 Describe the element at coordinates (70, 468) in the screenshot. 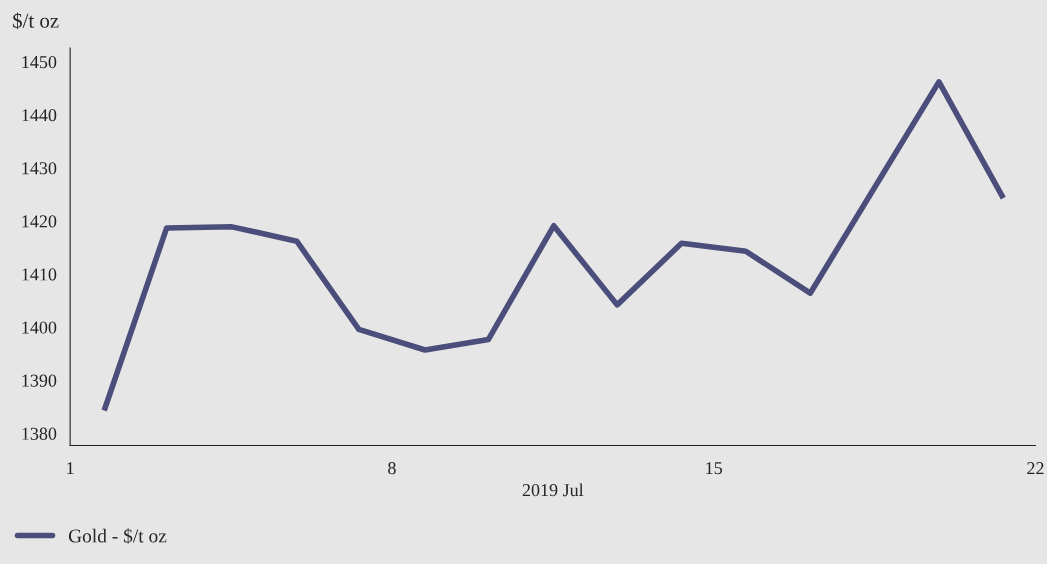

I see `x-tick-label: 1` at that location.